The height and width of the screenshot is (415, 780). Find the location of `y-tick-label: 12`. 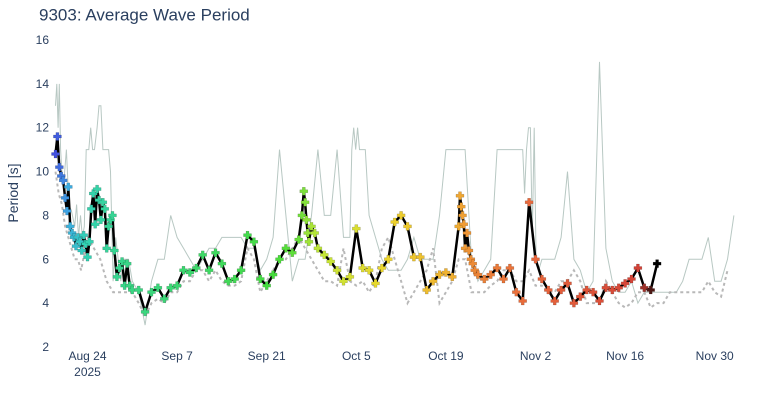

y-tick-label: 12 is located at coordinates (43, 128).